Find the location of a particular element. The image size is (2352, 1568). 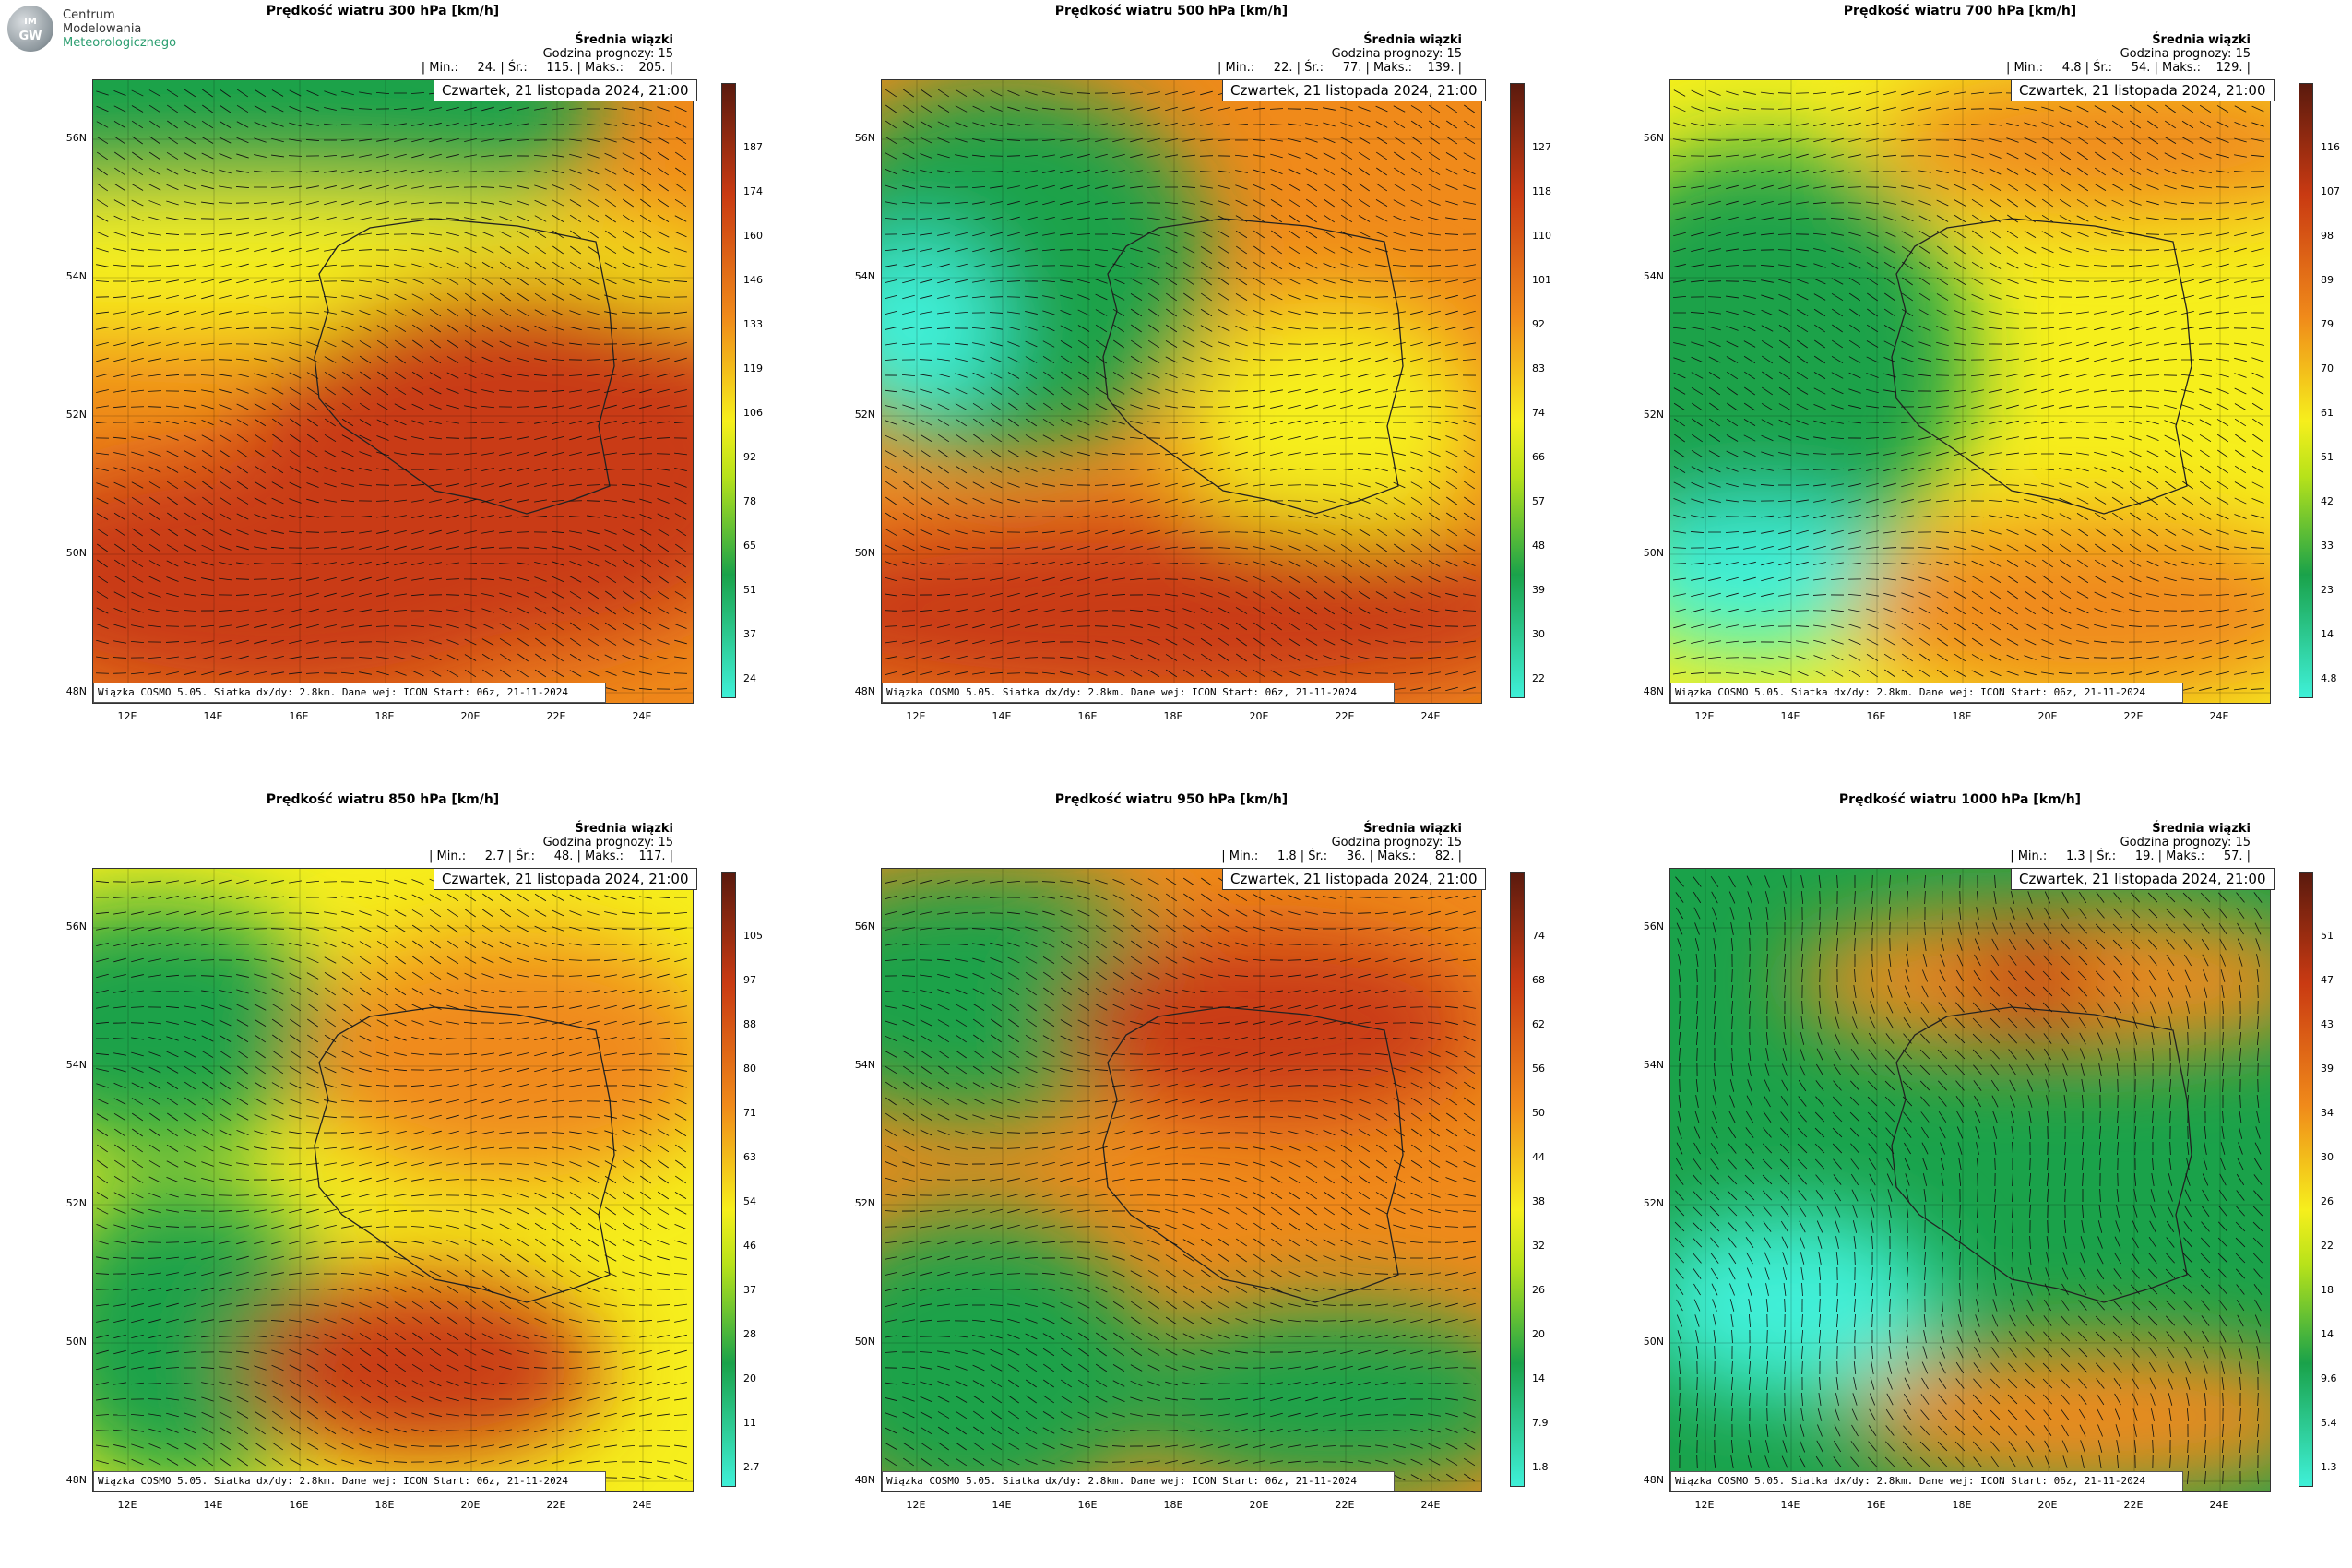

lat-tick-label: 50N is located at coordinates (864, 553).